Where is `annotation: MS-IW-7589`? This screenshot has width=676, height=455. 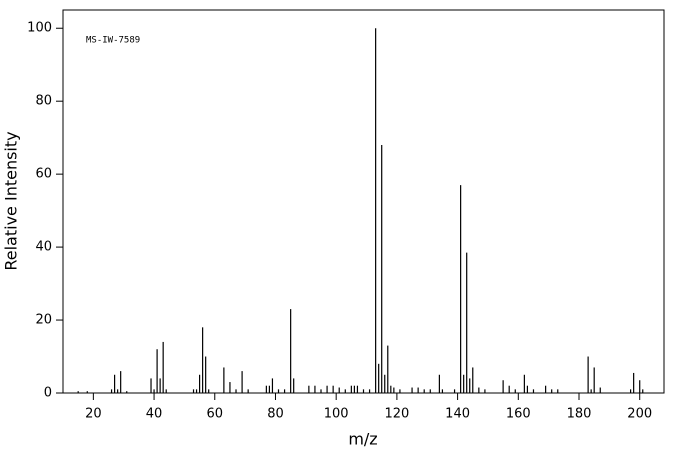 annotation: MS-IW-7589 is located at coordinates (113, 41).